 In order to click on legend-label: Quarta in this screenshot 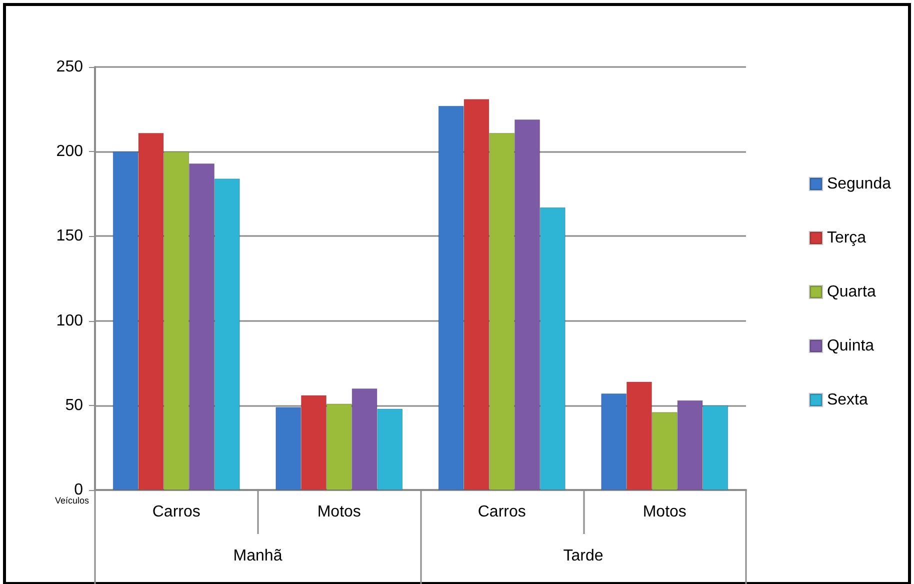, I will do `click(851, 292)`.